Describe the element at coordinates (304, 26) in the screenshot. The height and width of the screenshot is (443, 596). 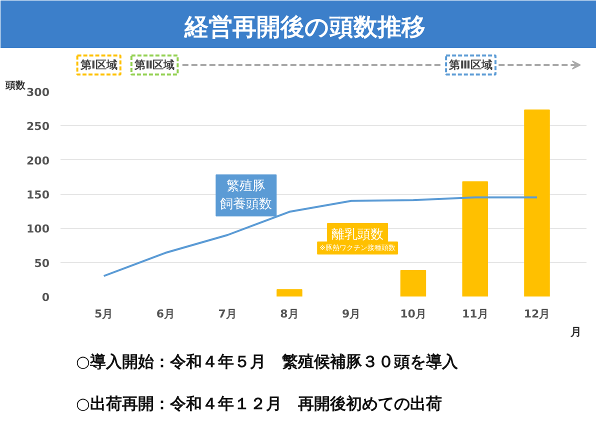
I see `chart-title: 経営再開後の頭数推移` at that location.